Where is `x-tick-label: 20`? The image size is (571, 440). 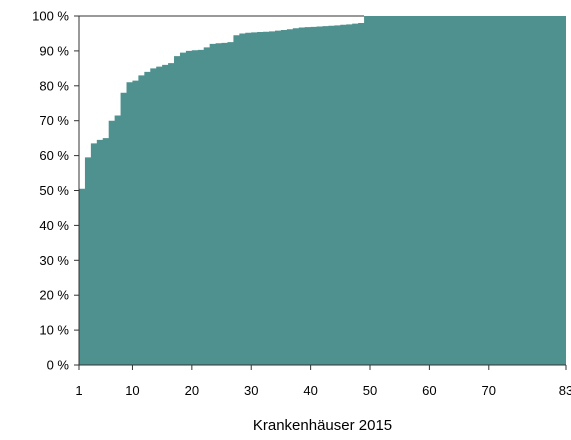
x-tick-label: 20 is located at coordinates (192, 390).